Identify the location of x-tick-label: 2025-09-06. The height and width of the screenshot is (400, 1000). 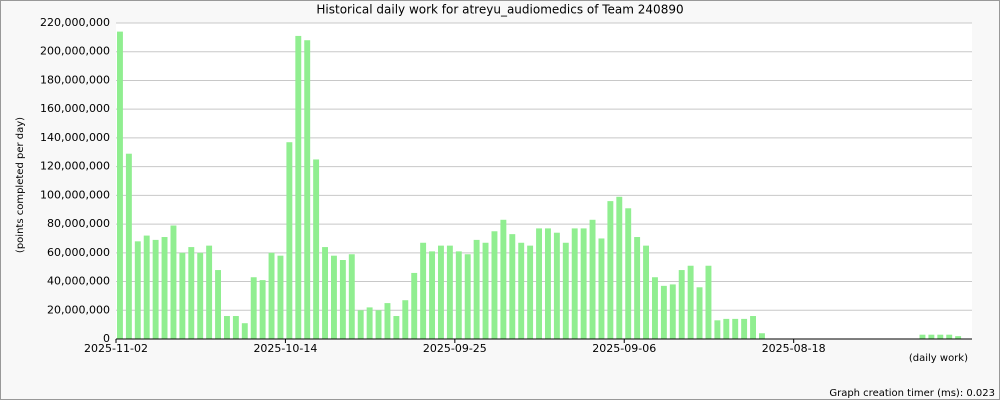
(624, 348).